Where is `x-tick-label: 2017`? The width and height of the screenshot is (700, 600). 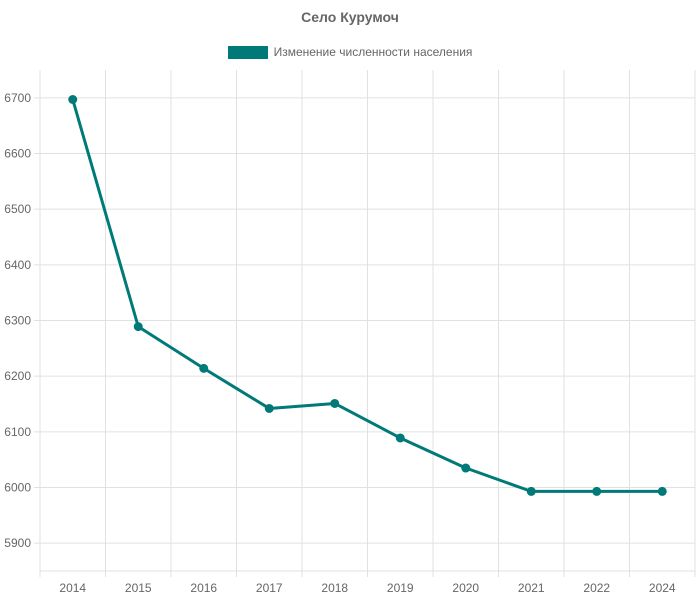
x-tick-label: 2017 is located at coordinates (269, 588).